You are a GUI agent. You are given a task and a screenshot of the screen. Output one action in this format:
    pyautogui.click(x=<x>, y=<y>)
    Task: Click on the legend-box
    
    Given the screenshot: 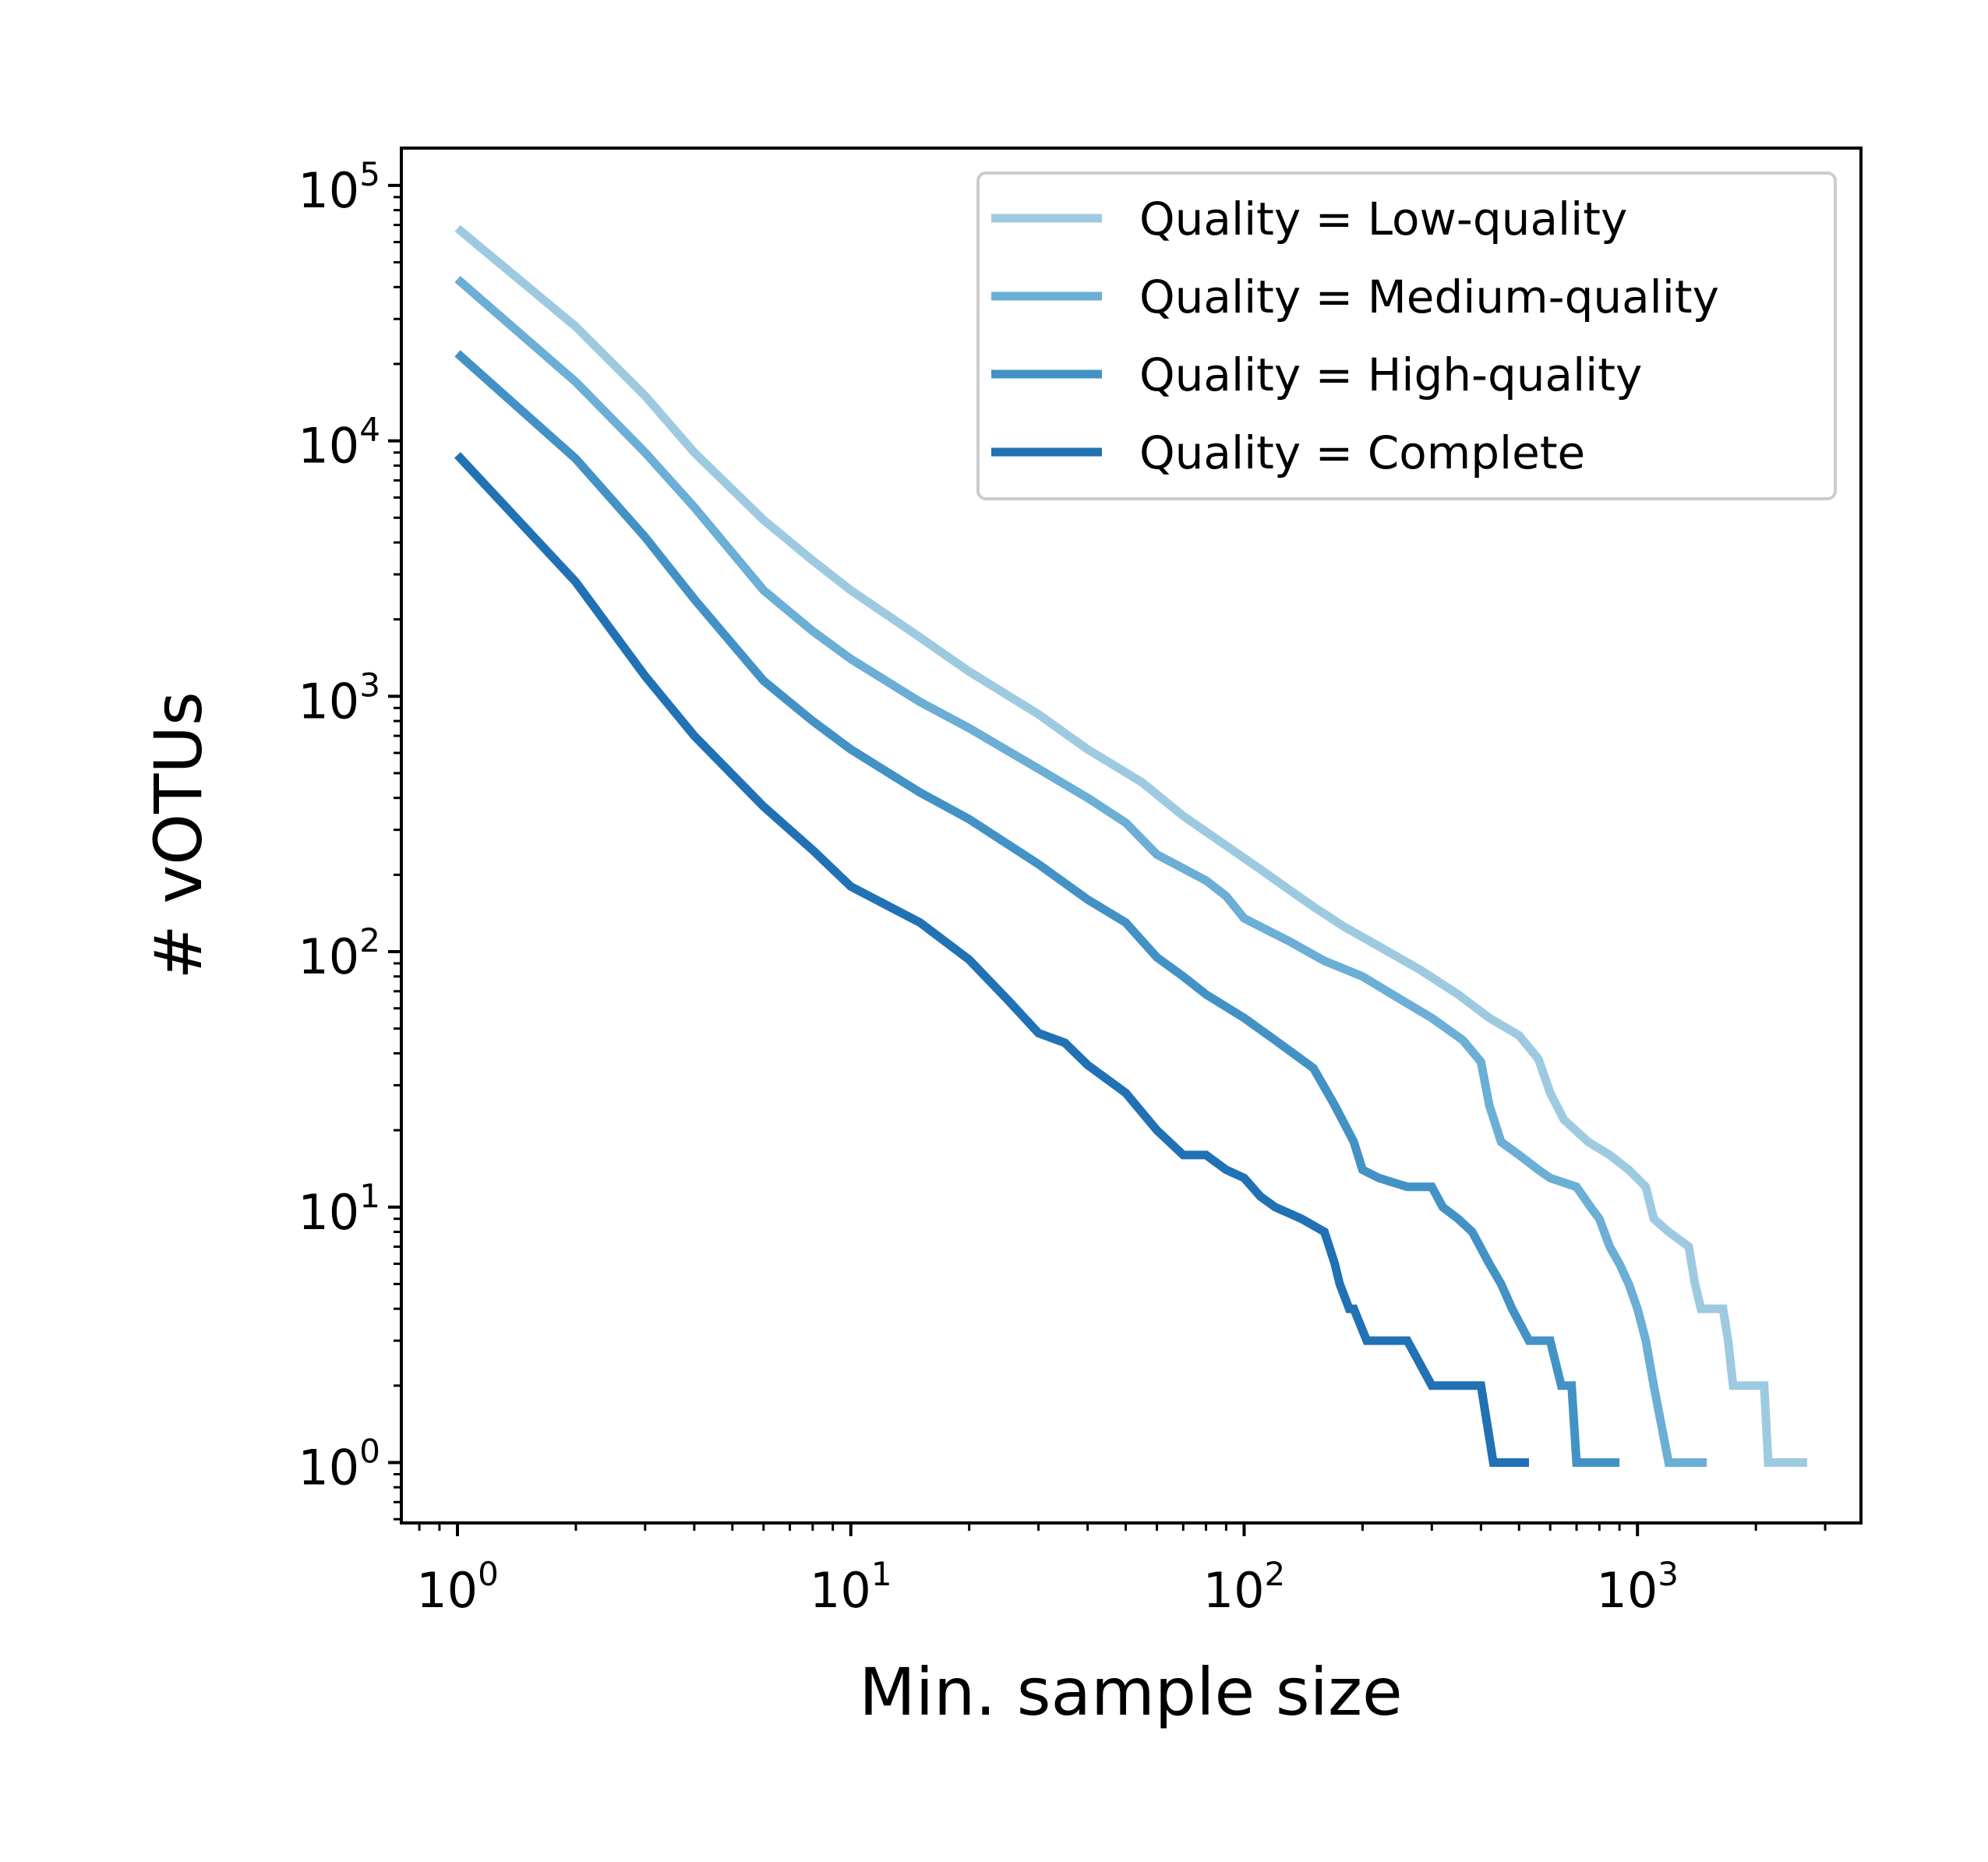 What is the action you would take?
    pyautogui.click(x=1407, y=336)
    